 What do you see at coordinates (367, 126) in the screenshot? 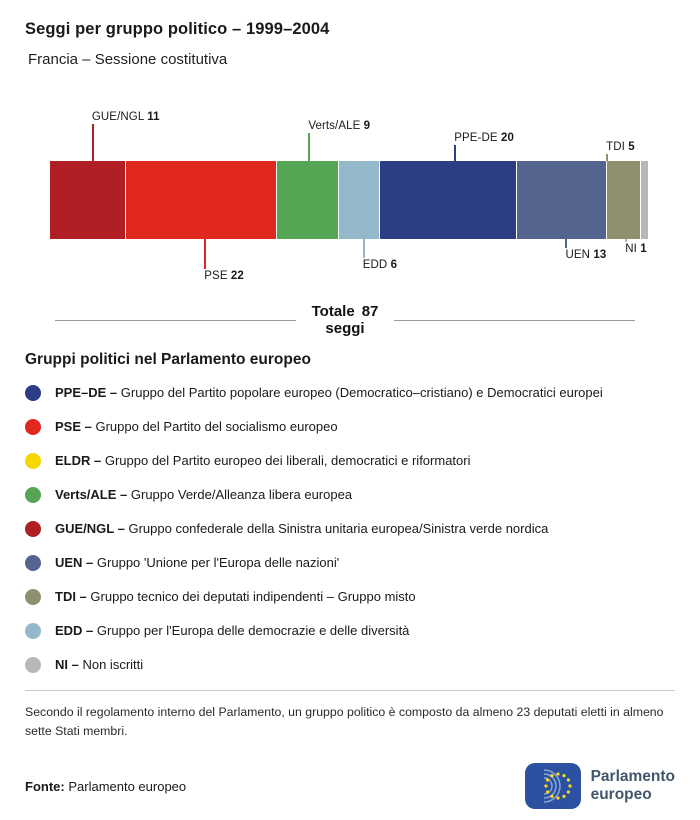
I see `segment-value: 9` at bounding box center [367, 126].